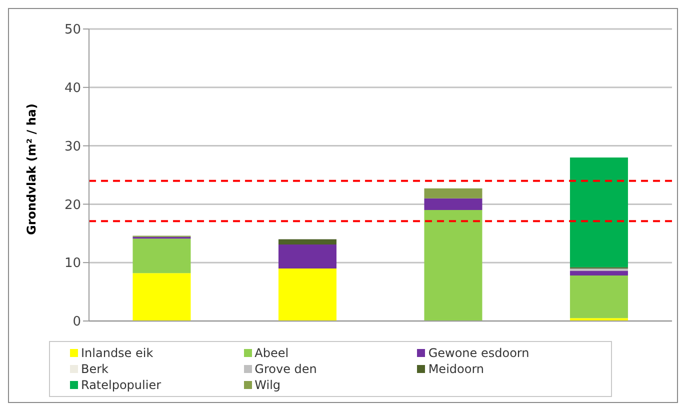 This screenshot has width=683, height=410. I want to click on legend-label: Wilg, so click(267, 385).